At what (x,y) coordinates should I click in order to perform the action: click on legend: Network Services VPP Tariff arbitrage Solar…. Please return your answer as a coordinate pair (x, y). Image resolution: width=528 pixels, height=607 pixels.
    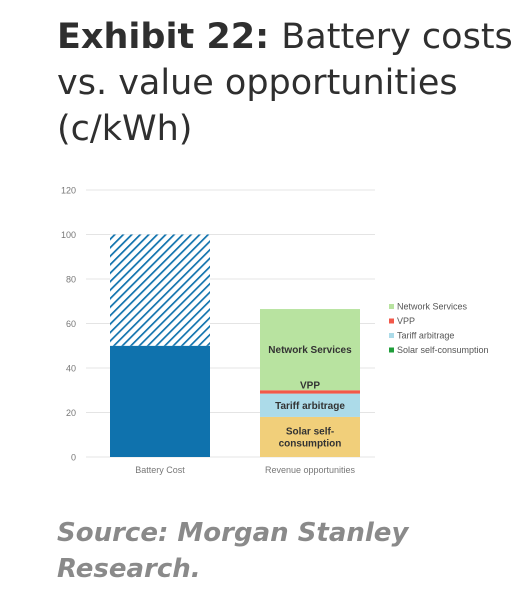
    Looking at the image, I should click on (439, 328).